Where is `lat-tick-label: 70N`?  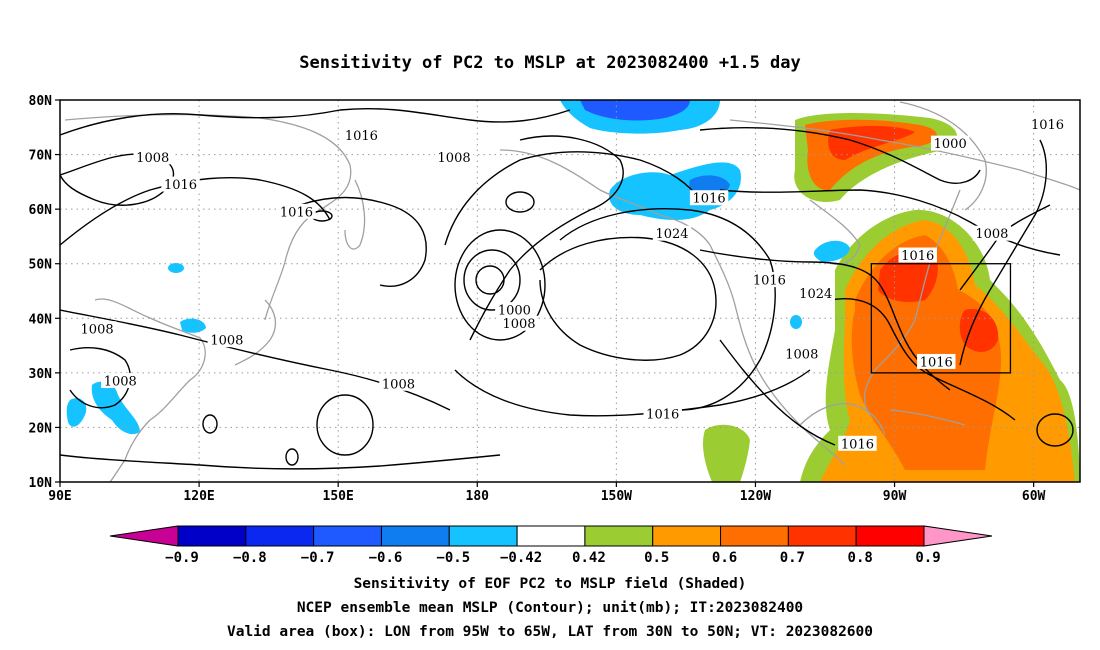 lat-tick-label: 70N is located at coordinates (41, 156).